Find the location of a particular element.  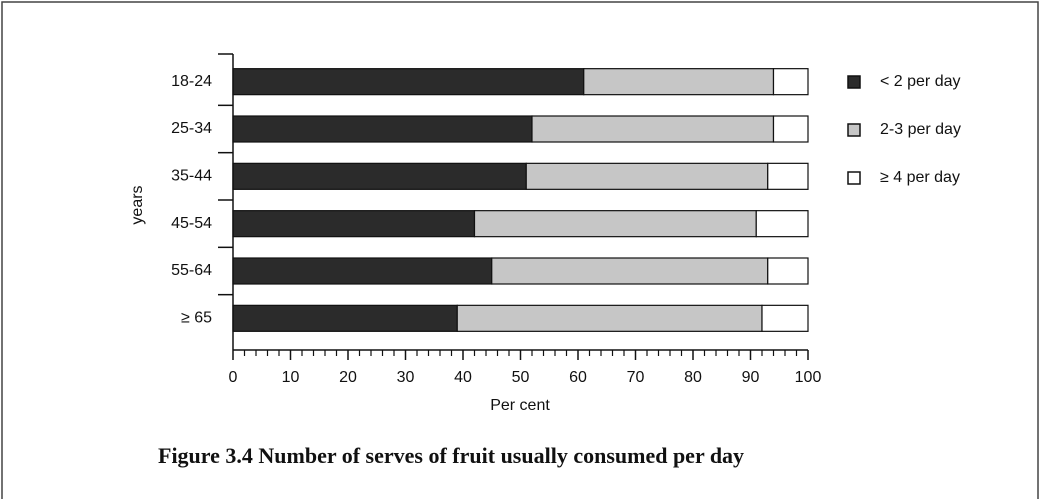

y-tick-label: ≥ 65 is located at coordinates (196, 318).